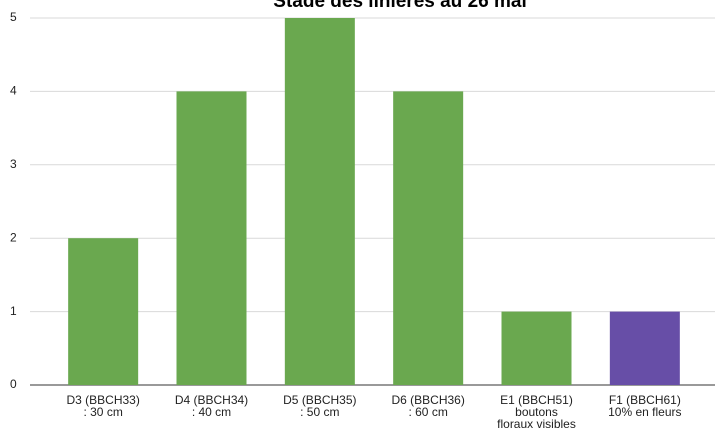  I want to click on y-tick-label: 3, so click(13, 164).